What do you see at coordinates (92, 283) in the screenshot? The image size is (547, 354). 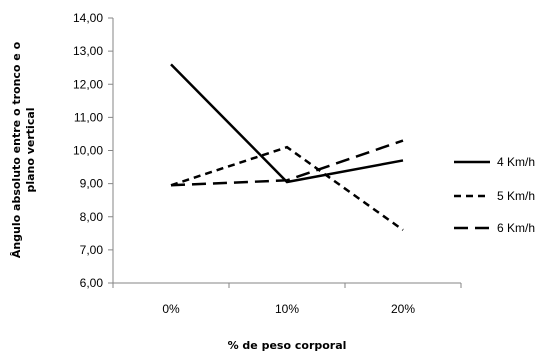 I see `y-tick-label: 6,00` at bounding box center [92, 283].